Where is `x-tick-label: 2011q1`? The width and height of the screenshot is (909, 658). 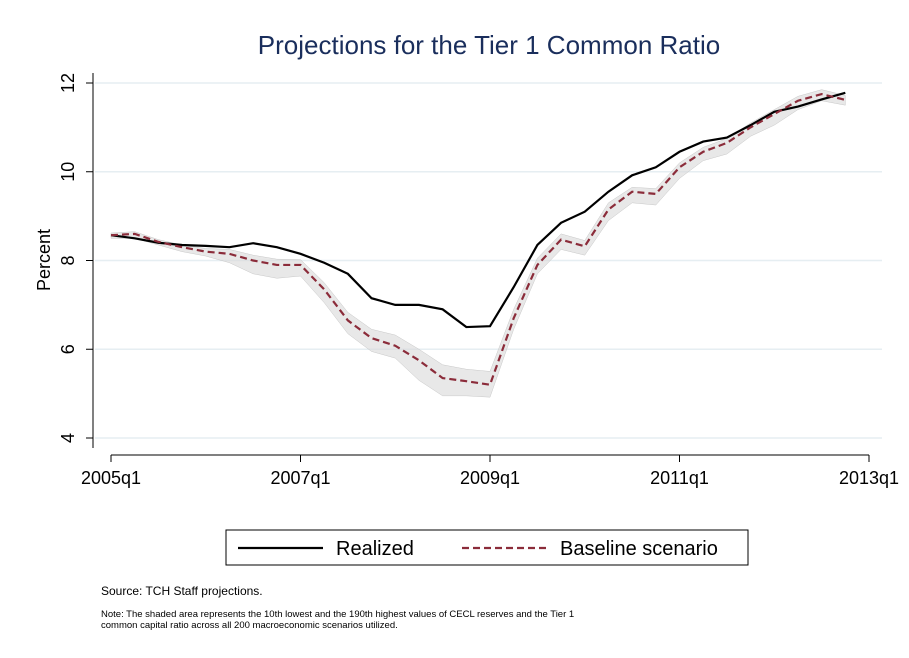
x-tick-label: 2011q1 is located at coordinates (679, 478).